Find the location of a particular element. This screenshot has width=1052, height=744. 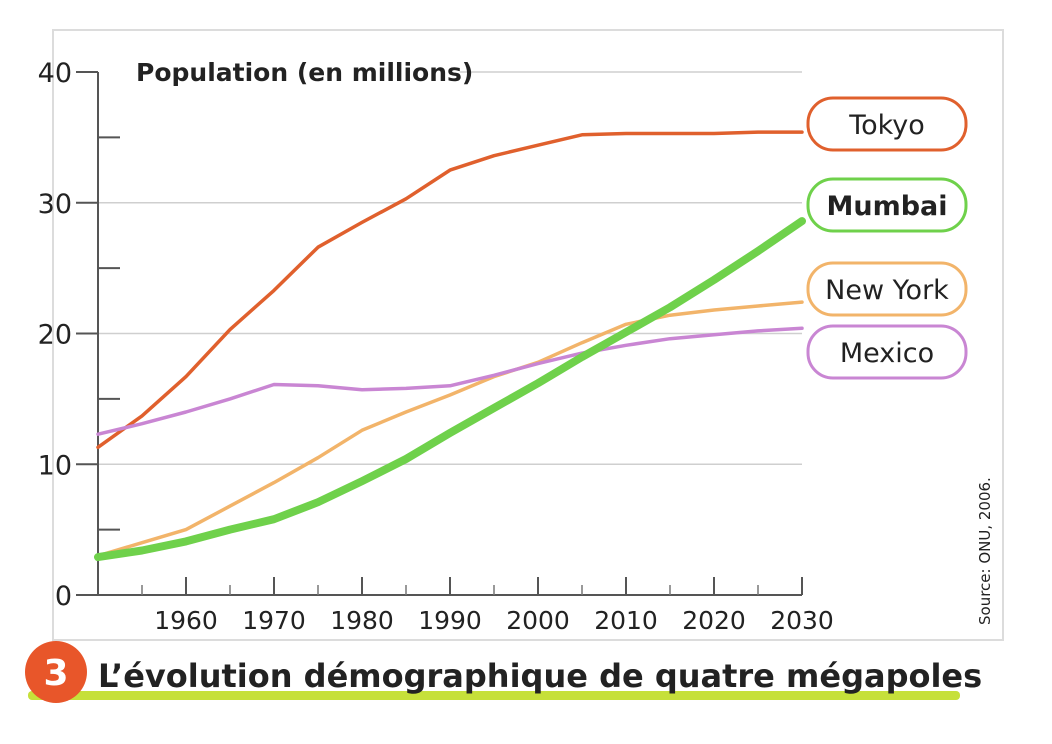

legend-label: Tokyo is located at coordinates (886, 125).